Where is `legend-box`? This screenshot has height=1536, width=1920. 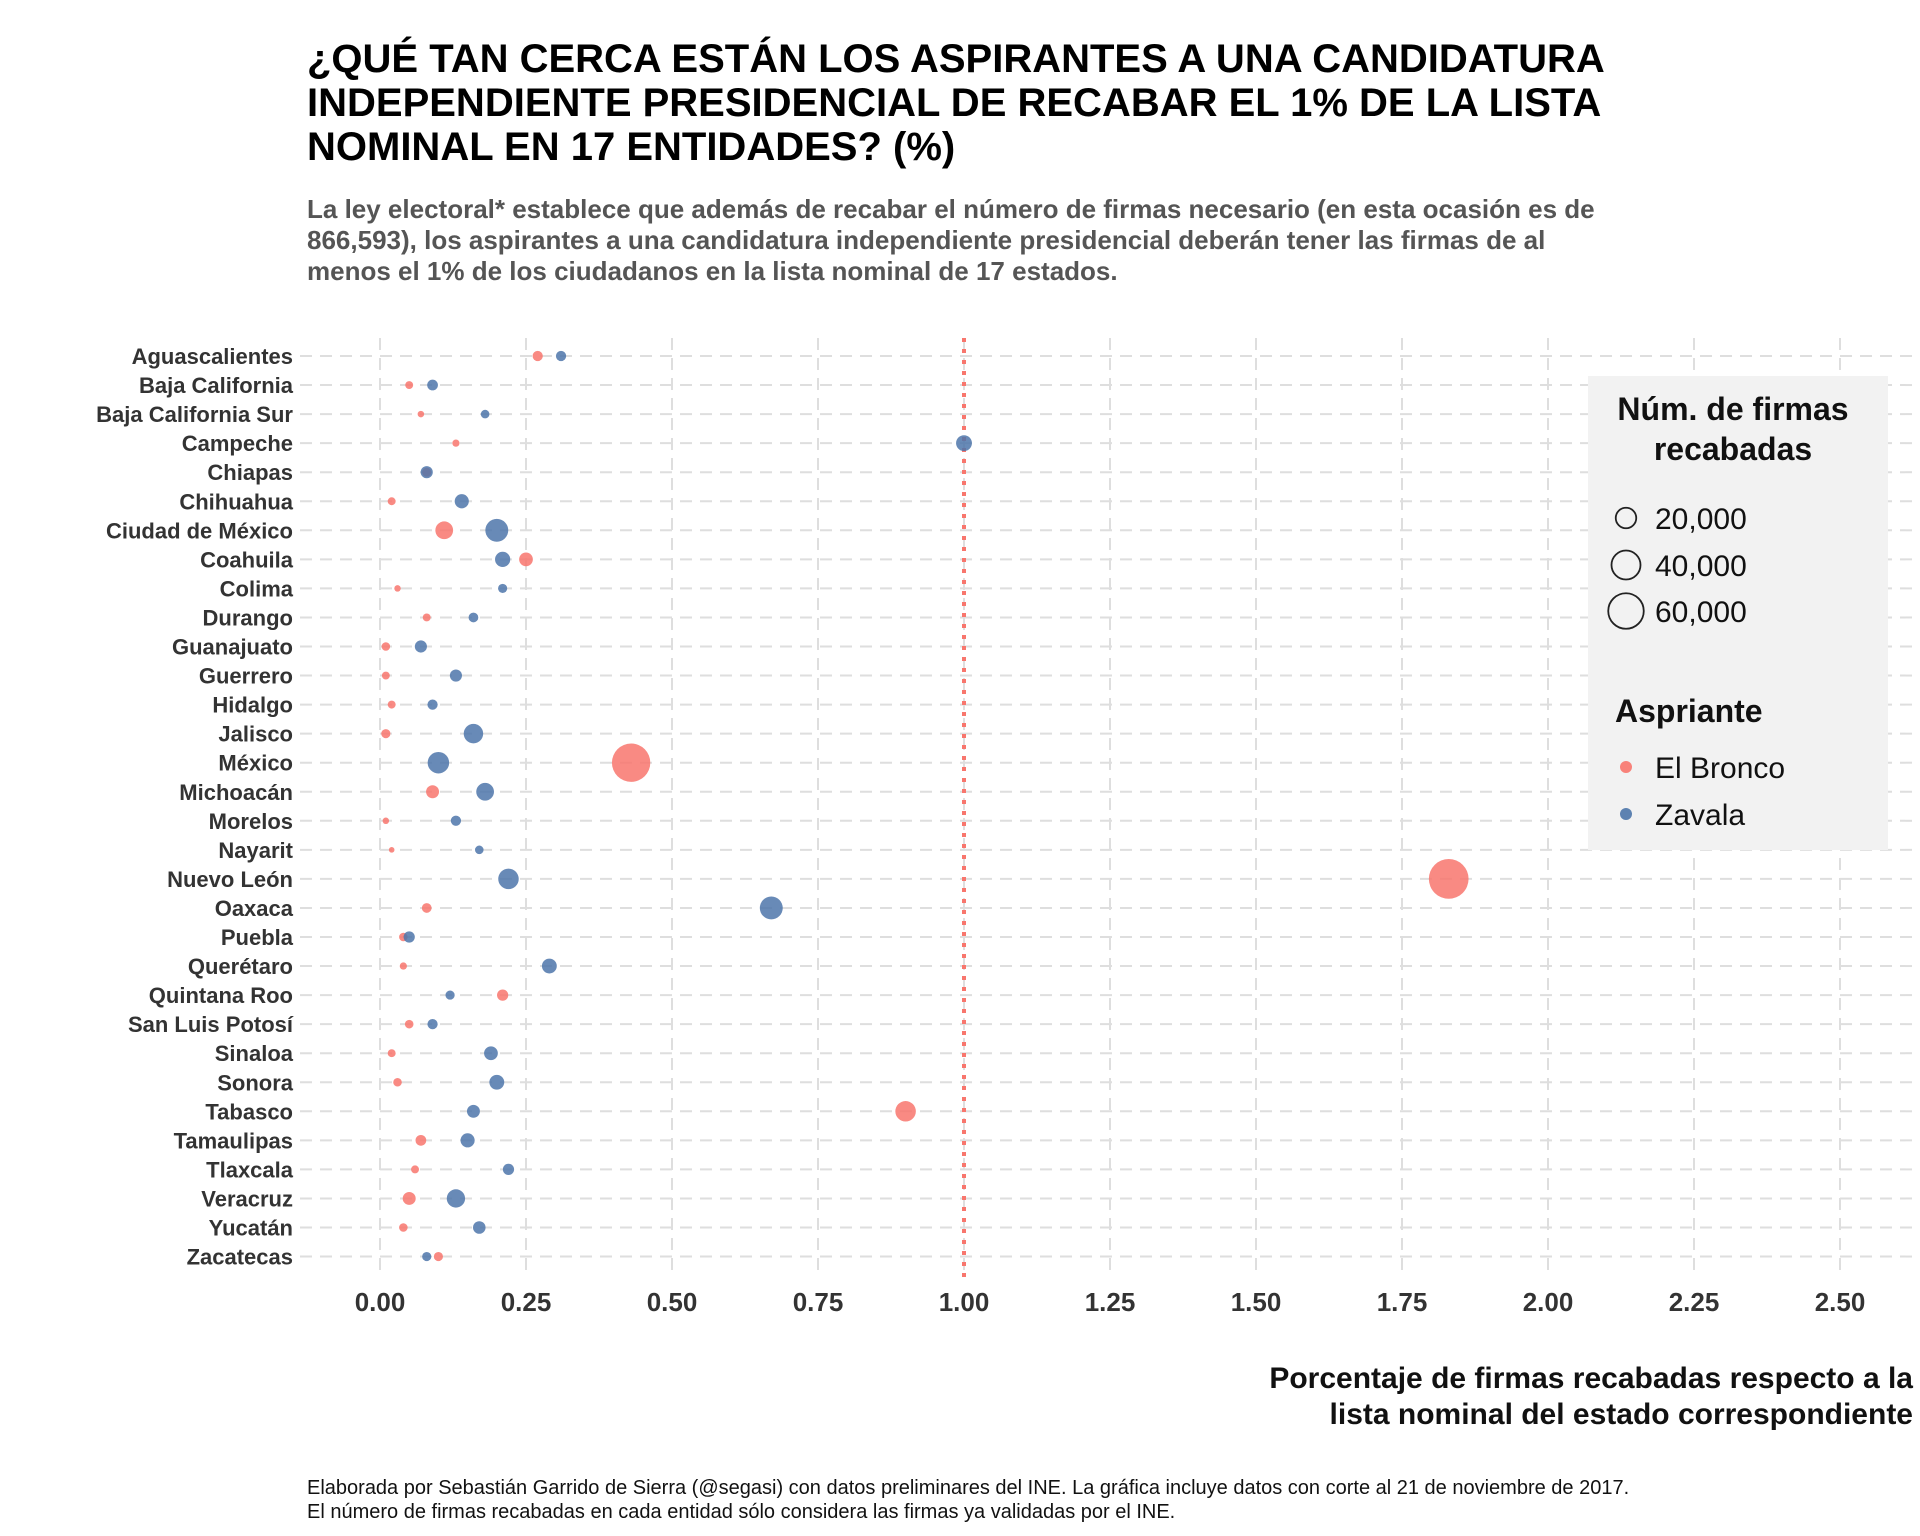
legend-box is located at coordinates (1738, 613).